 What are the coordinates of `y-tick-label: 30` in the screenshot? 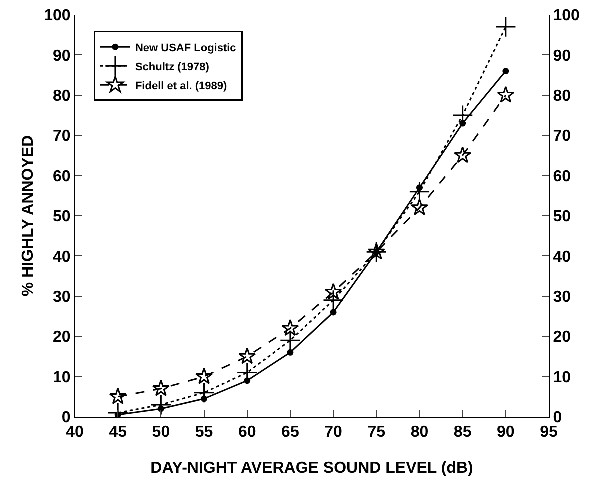 It's located at (62, 297).